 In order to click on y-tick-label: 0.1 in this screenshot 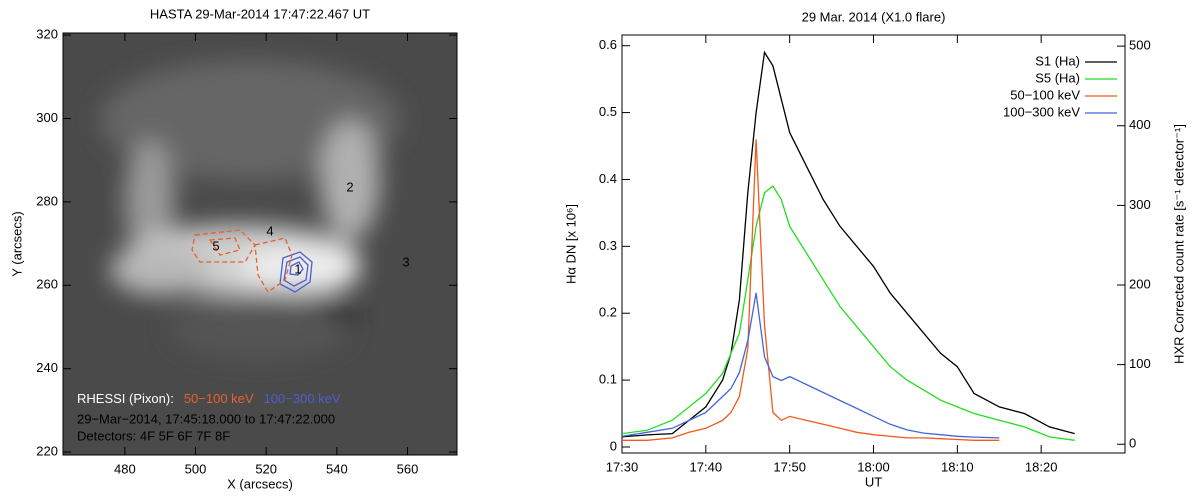, I will do `click(608, 379)`.